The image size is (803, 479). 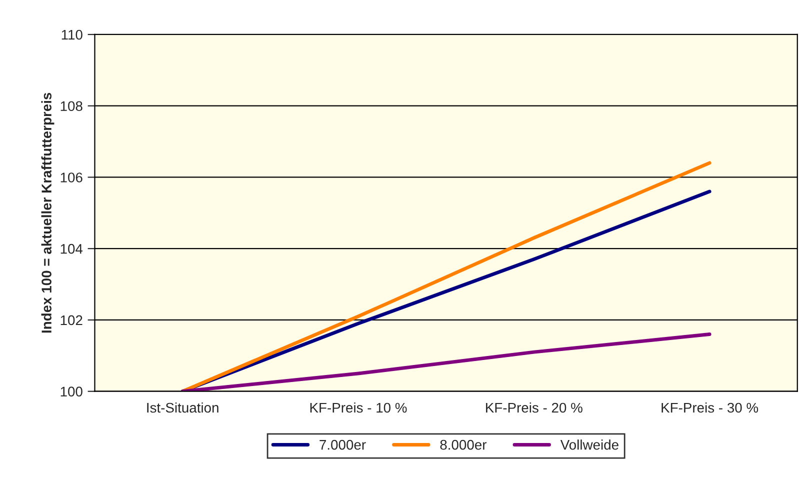 What do you see at coordinates (71, 106) in the screenshot?
I see `y-tick-label: 108` at bounding box center [71, 106].